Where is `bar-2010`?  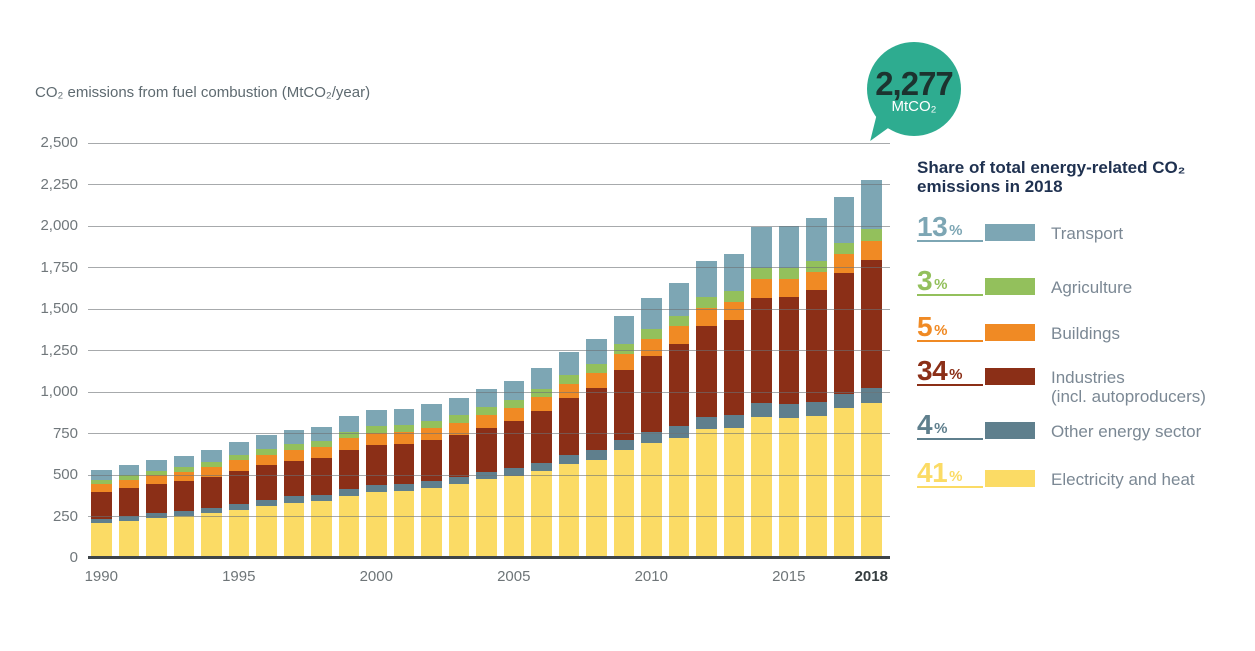
bar-2010 is located at coordinates (651, 428).